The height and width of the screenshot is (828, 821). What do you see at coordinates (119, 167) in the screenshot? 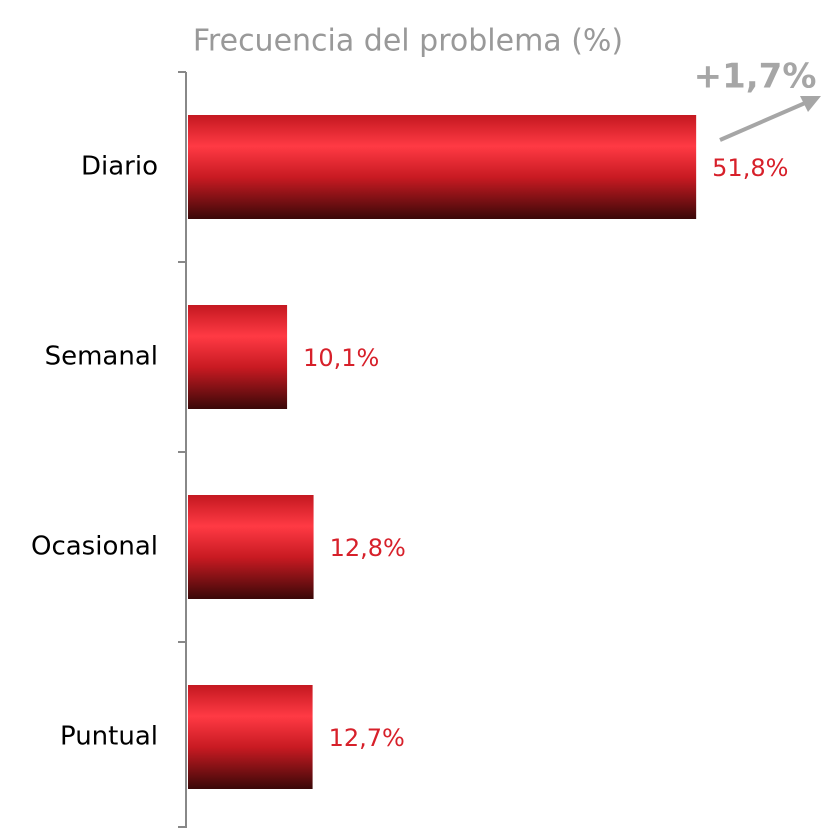
I see `category-label: Diario` at bounding box center [119, 167].